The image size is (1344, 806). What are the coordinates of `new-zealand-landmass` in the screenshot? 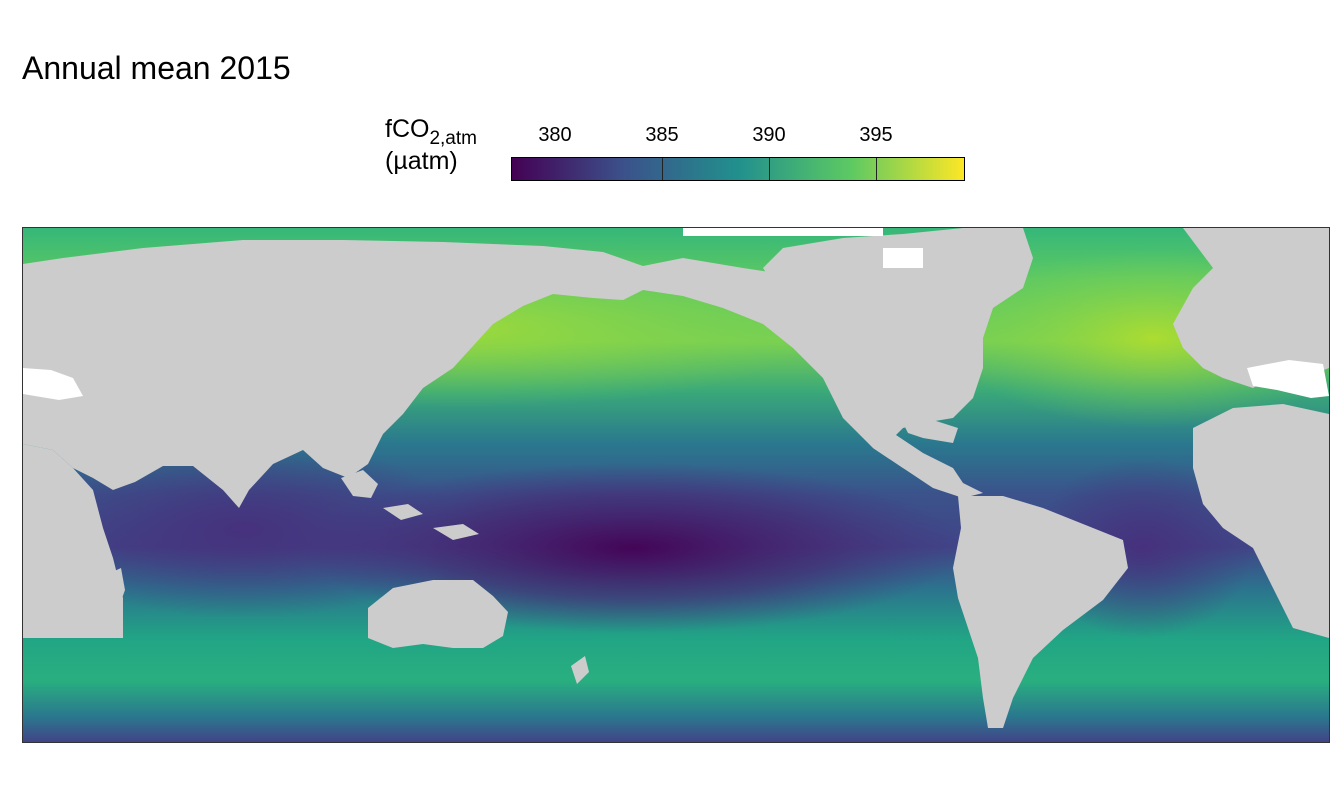 It's located at (580, 670).